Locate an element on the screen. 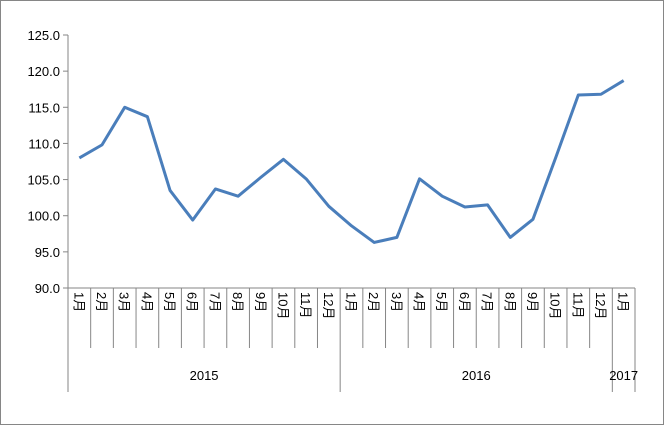 This screenshot has height=425, width=664. group-label: 2017 is located at coordinates (623, 375).